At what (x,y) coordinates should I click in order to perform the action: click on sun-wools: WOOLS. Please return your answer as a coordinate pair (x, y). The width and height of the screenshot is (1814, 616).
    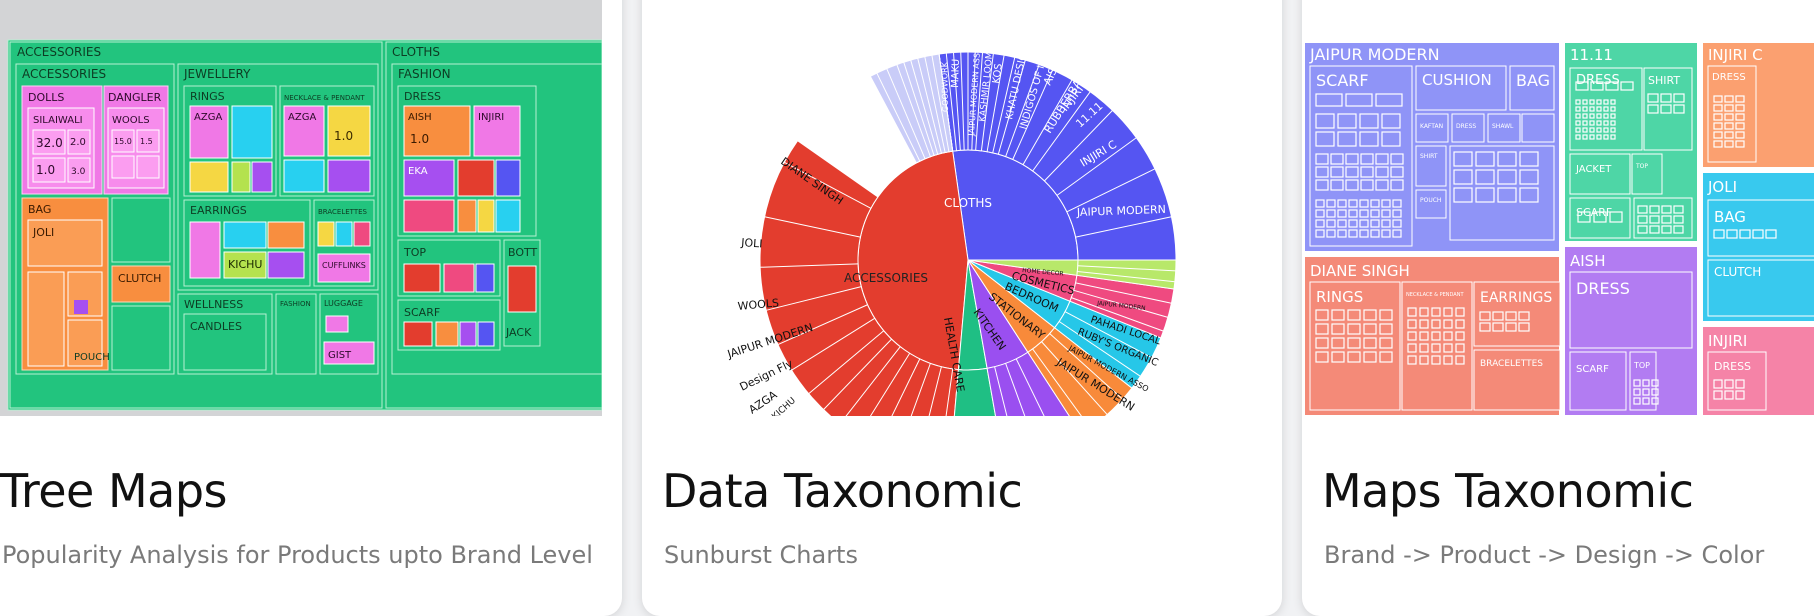
    Looking at the image, I should click on (758, 304).